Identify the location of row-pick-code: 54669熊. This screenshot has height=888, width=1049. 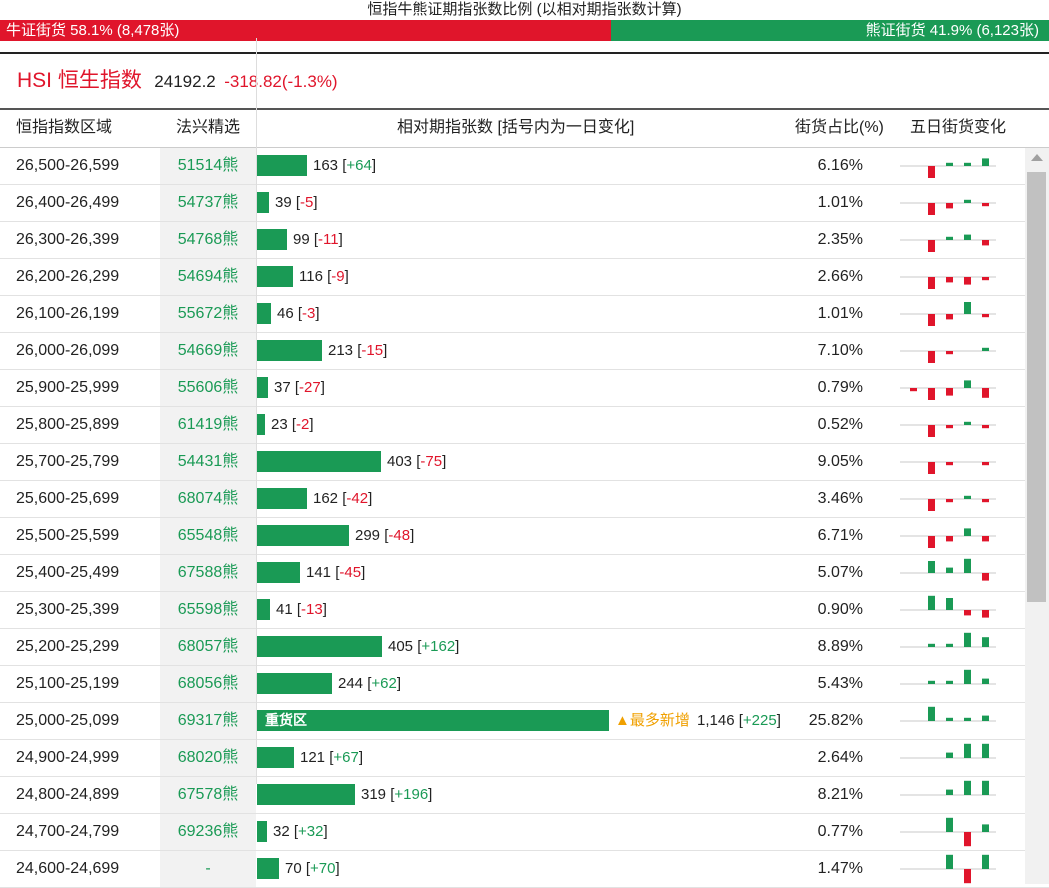
(208, 351).